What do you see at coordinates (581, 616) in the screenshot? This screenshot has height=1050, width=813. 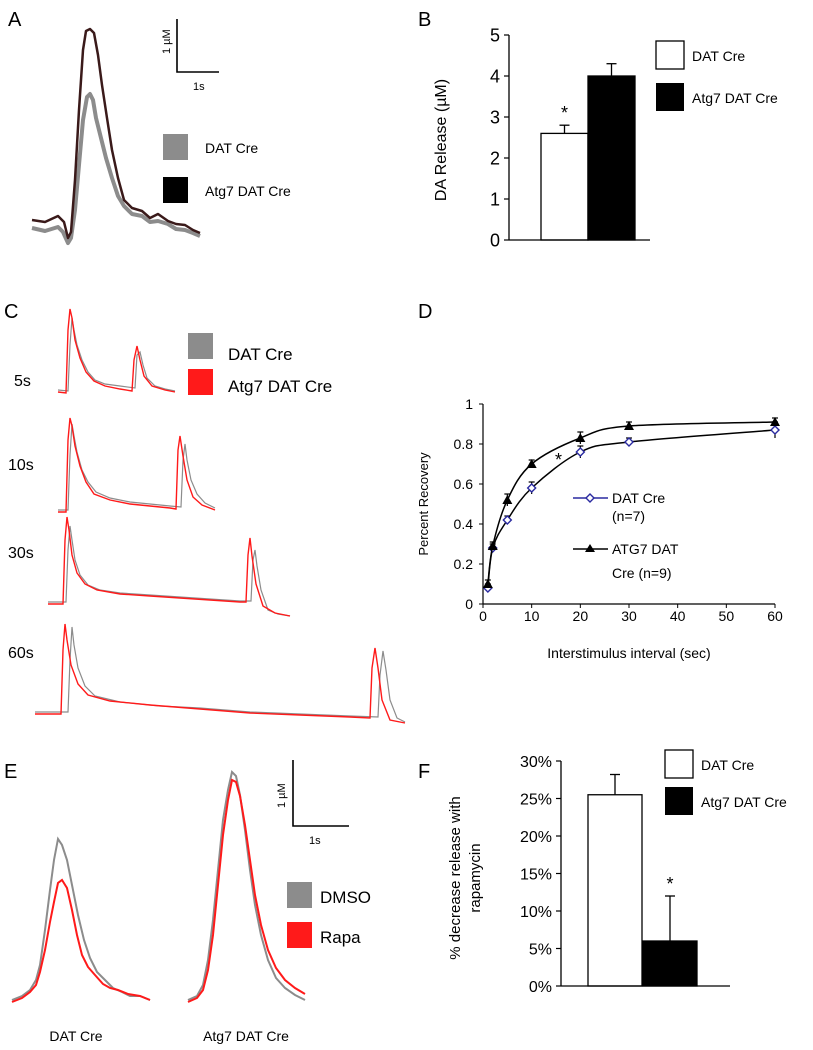 I see `d-x-tick-label: 20` at bounding box center [581, 616].